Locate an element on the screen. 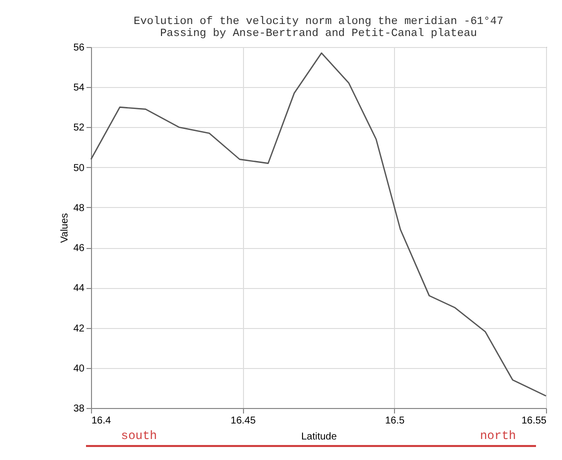 Image resolution: width=562 pixels, height=460 pixels. x-tick-label: 16.45 is located at coordinates (243, 421).